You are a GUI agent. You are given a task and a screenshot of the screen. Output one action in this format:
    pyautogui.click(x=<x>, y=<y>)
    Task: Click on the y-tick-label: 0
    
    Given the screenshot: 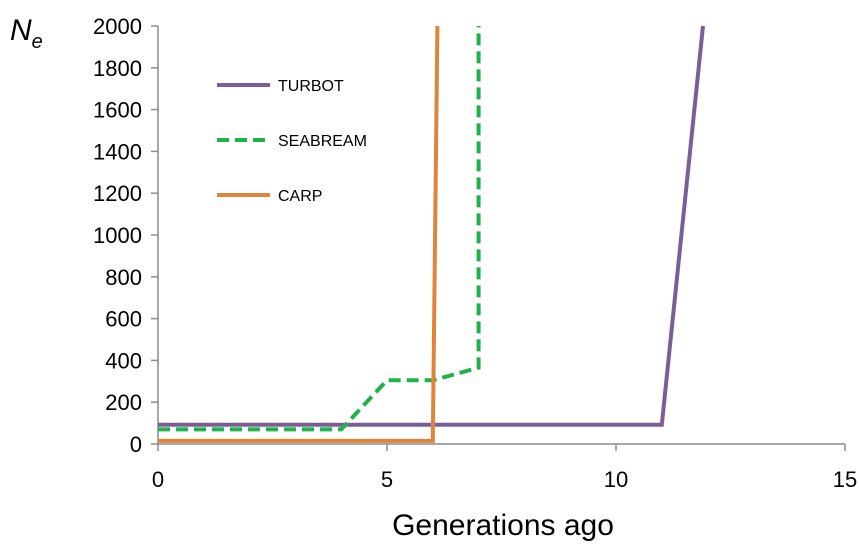 What is the action you would take?
    pyautogui.click(x=136, y=444)
    